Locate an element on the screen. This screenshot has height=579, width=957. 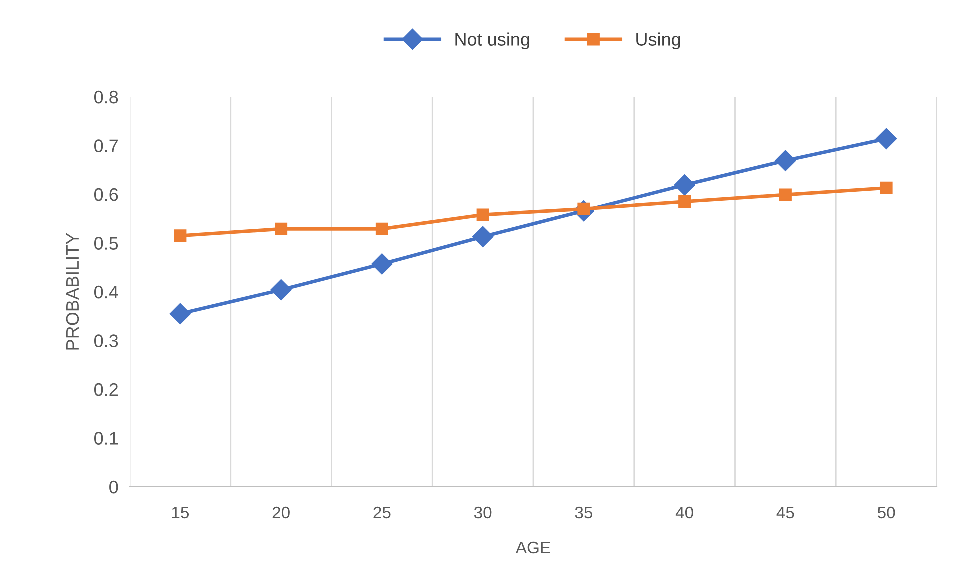
x-tick-label: 25 is located at coordinates (382, 512).